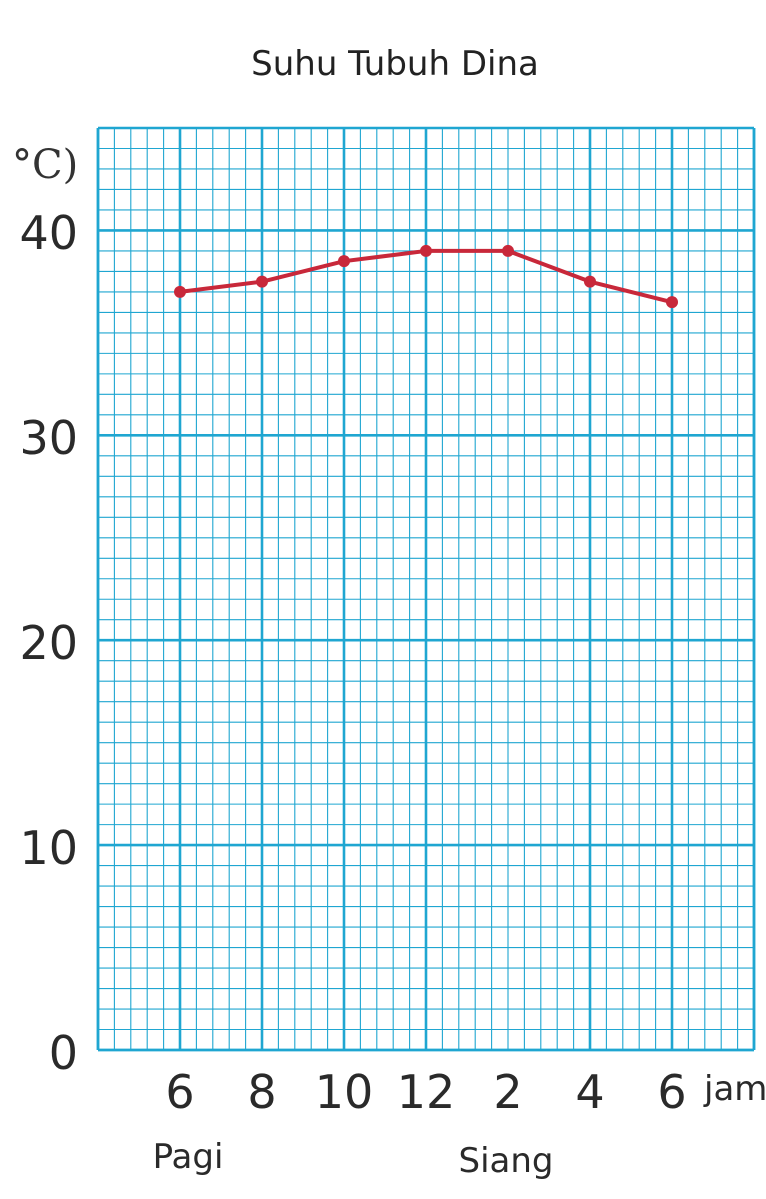 The height and width of the screenshot is (1199, 766). Describe the element at coordinates (188, 1157) in the screenshot. I see `annotation-pagi: Pagi` at that location.